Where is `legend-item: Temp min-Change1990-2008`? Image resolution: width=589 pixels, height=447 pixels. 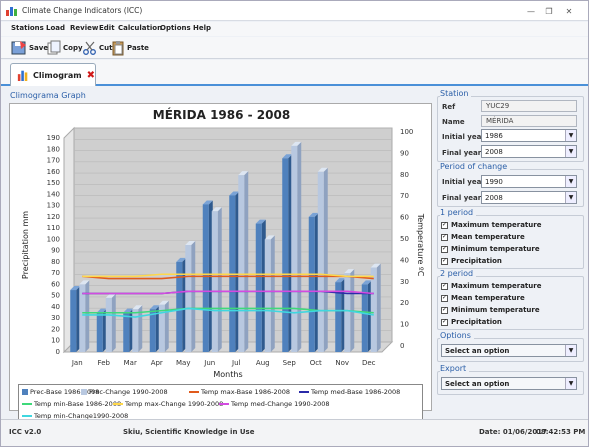
legend-item: Temp min-Change1990-2008 is located at coordinates (75, 416).